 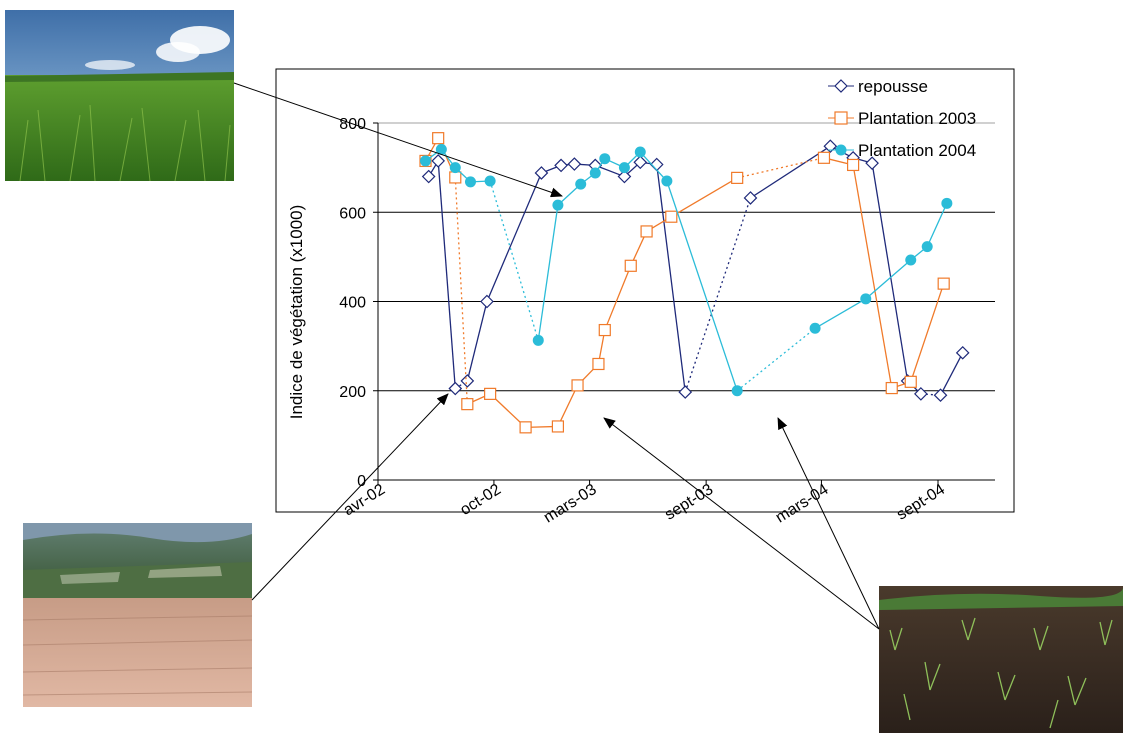 I want to click on legend-marker-circle, so click(x=841, y=150).